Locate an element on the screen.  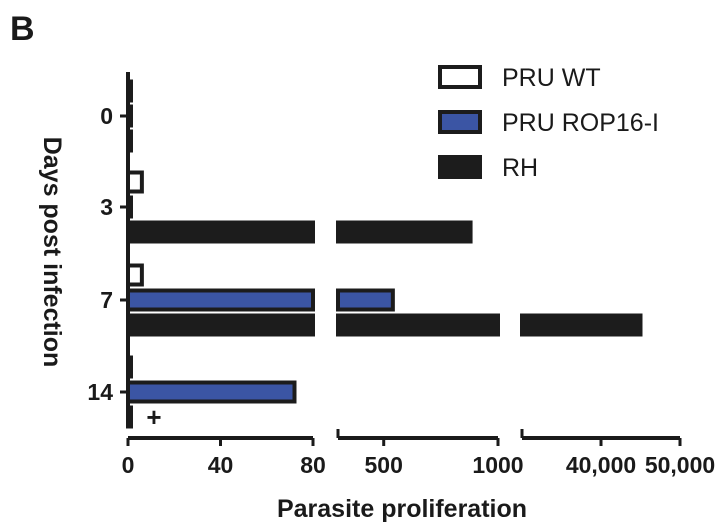
y-tick-label-7: 7 is located at coordinates (106, 300).